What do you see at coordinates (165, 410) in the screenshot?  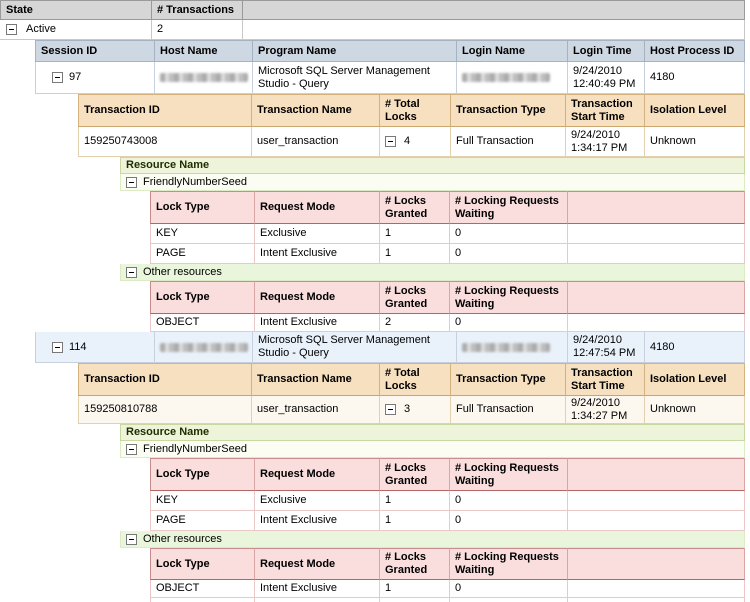 I see `transaction-id-cell: 159250810788` at bounding box center [165, 410].